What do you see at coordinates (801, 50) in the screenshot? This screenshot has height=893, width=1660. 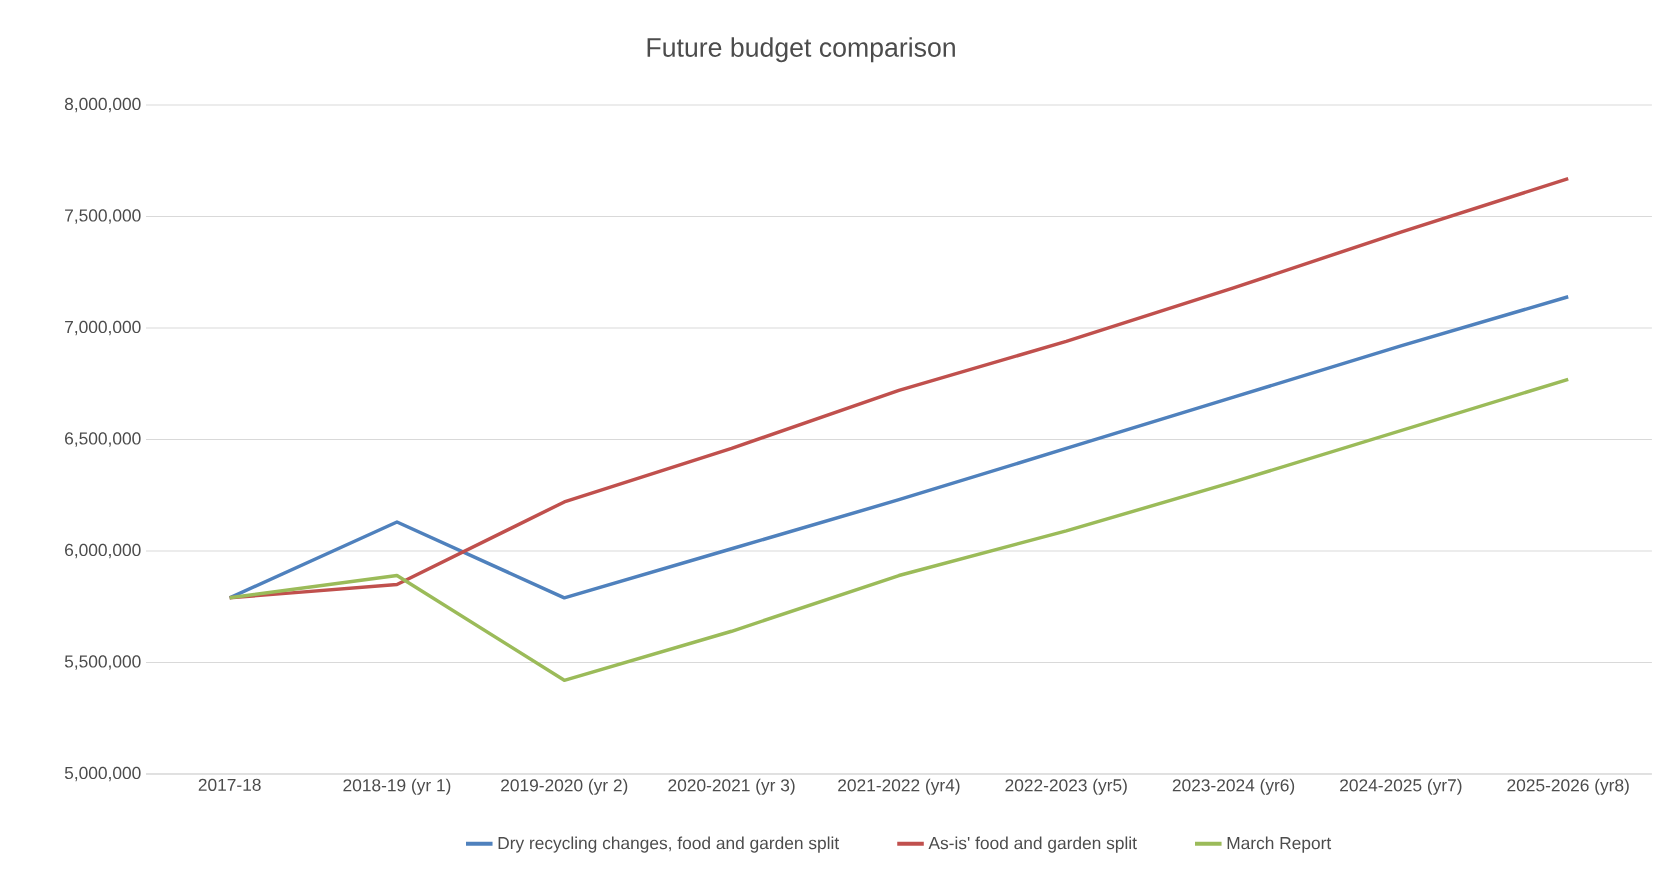 I see `chart-title: Future budget comparison` at bounding box center [801, 50].